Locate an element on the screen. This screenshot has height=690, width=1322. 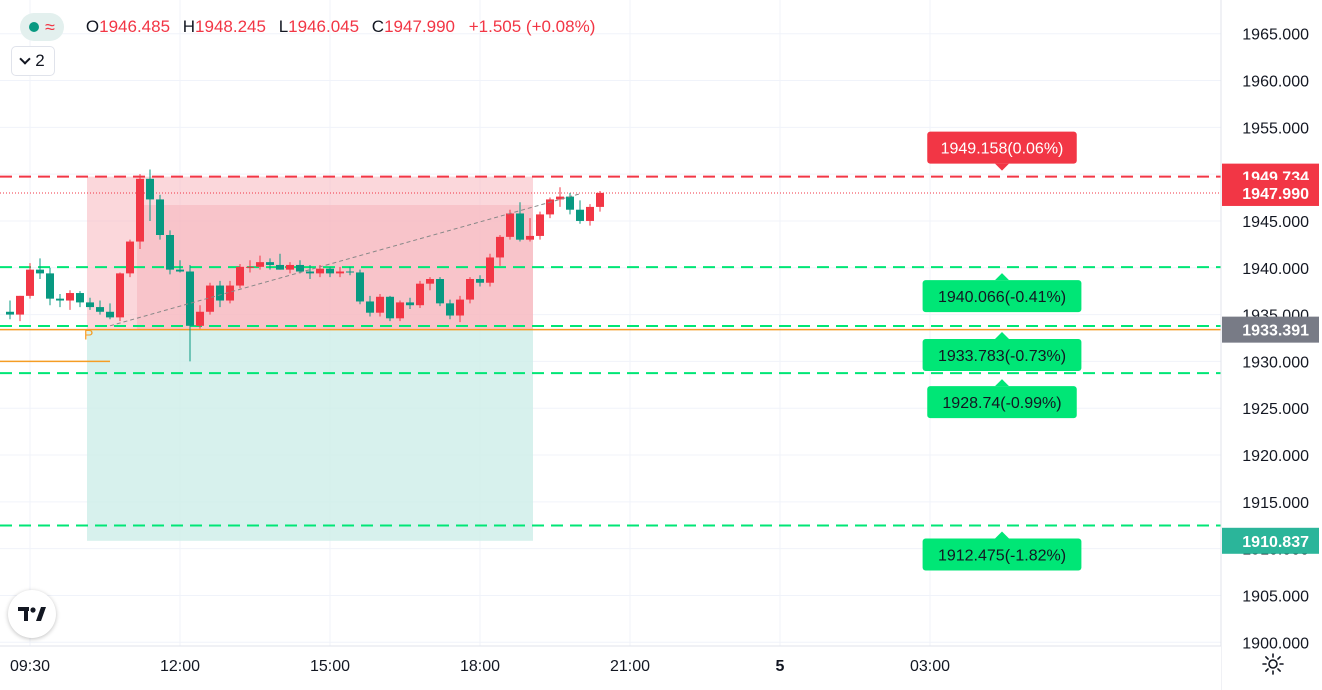
x-tick-label: 03:00 is located at coordinates (930, 666).